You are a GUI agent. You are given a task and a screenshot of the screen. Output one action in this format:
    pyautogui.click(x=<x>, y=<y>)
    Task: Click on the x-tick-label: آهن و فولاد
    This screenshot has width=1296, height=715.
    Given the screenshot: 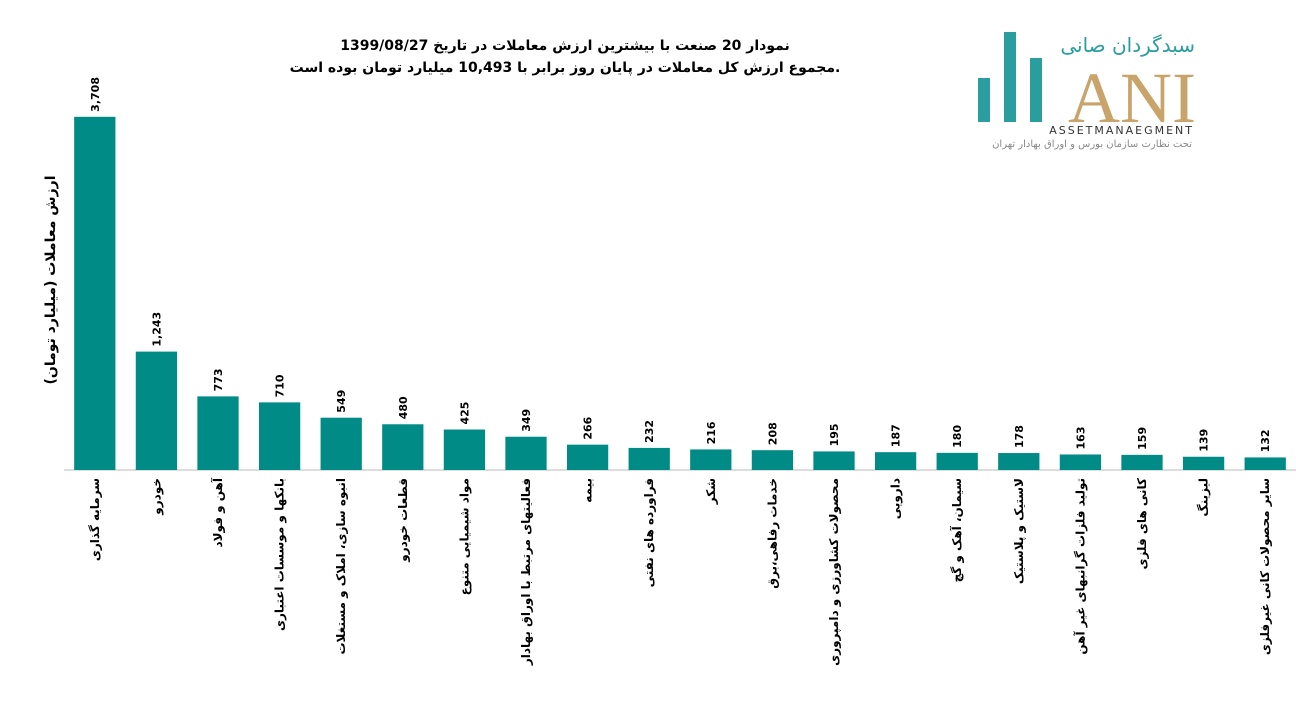 What is the action you would take?
    pyautogui.click(x=218, y=512)
    